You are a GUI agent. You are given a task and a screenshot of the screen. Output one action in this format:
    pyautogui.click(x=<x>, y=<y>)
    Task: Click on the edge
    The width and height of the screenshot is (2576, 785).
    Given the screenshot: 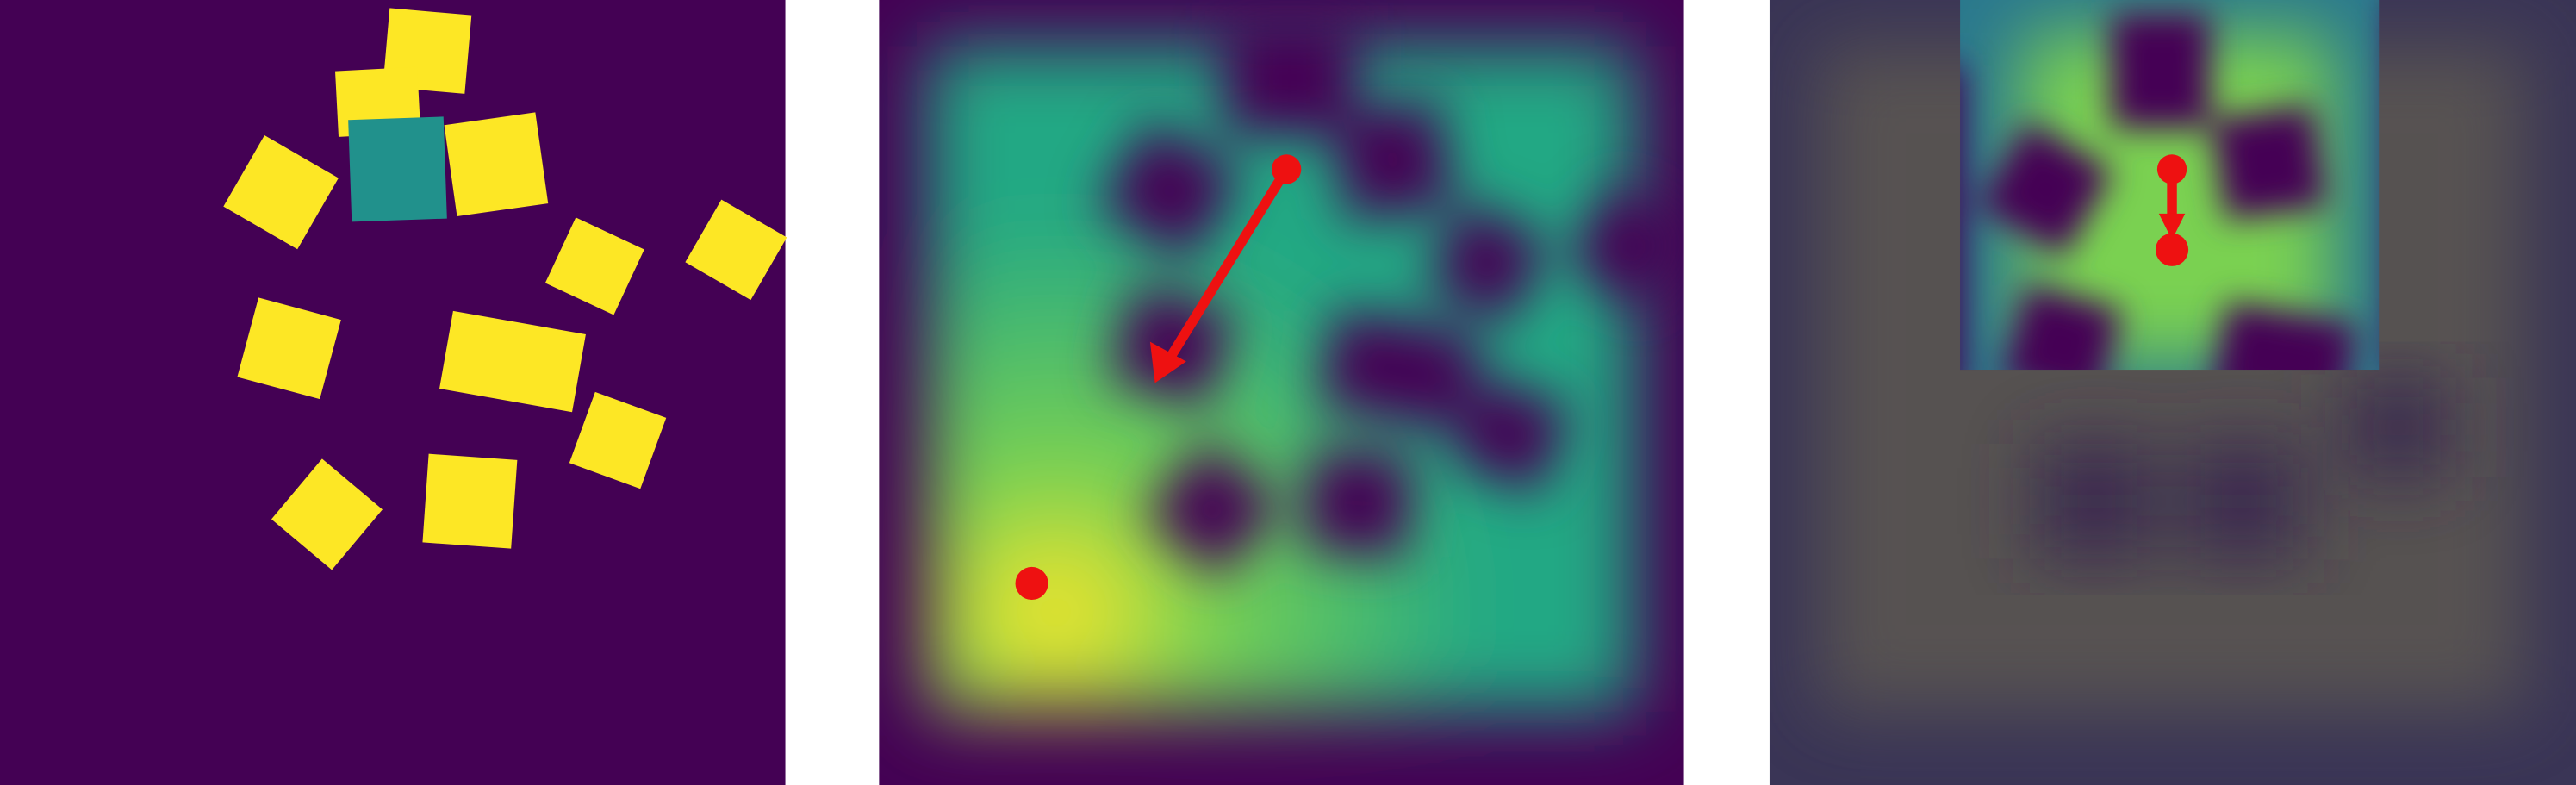 What is the action you would take?
    pyautogui.click(x=1962, y=218)
    